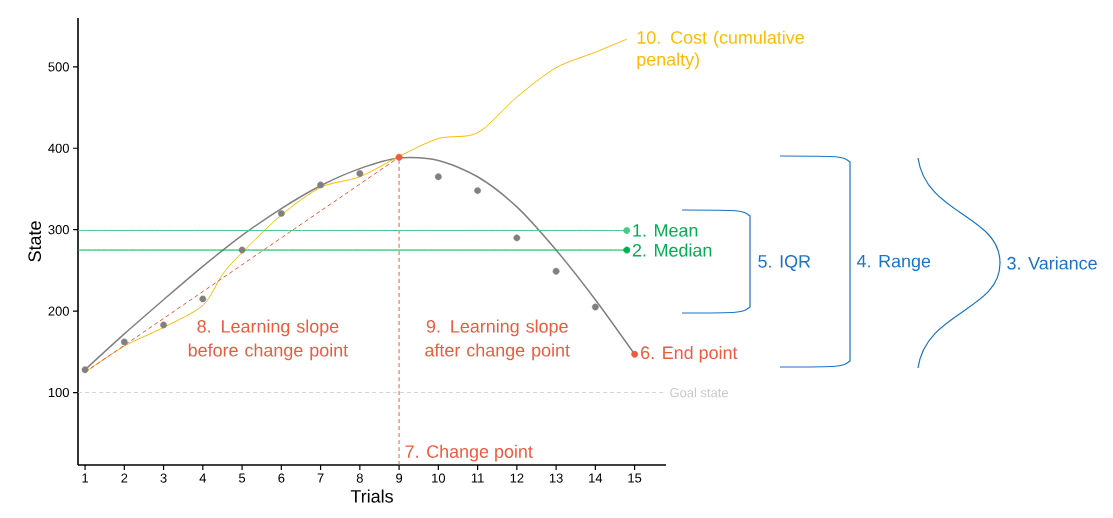 The image size is (1113, 518). What do you see at coordinates (58, 311) in the screenshot?
I see `y-tick-label: 200` at bounding box center [58, 311].